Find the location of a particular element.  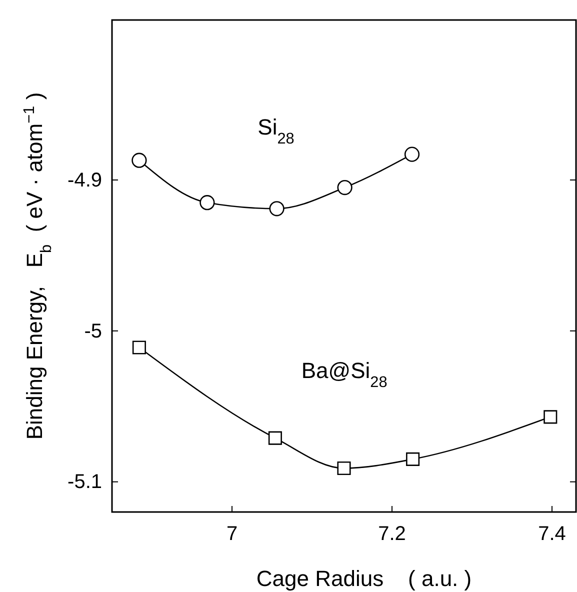

text: Ba@Si$_{28}$ is located at coordinates (344, 374).